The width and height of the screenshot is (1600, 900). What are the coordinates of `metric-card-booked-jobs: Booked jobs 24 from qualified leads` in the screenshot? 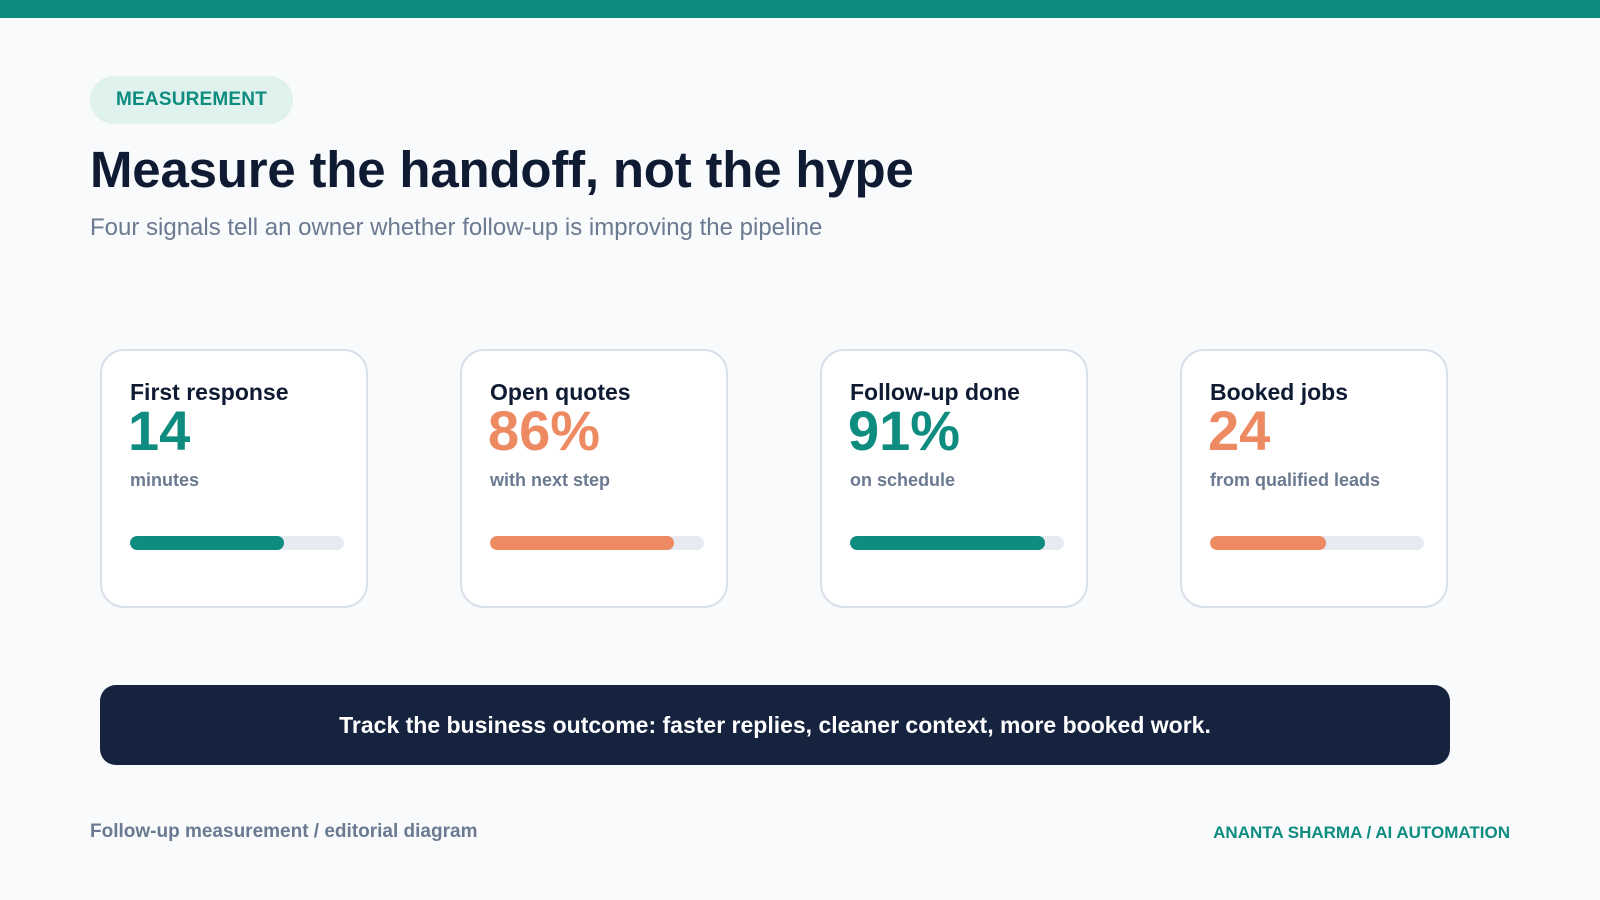 It's located at (1314, 478).